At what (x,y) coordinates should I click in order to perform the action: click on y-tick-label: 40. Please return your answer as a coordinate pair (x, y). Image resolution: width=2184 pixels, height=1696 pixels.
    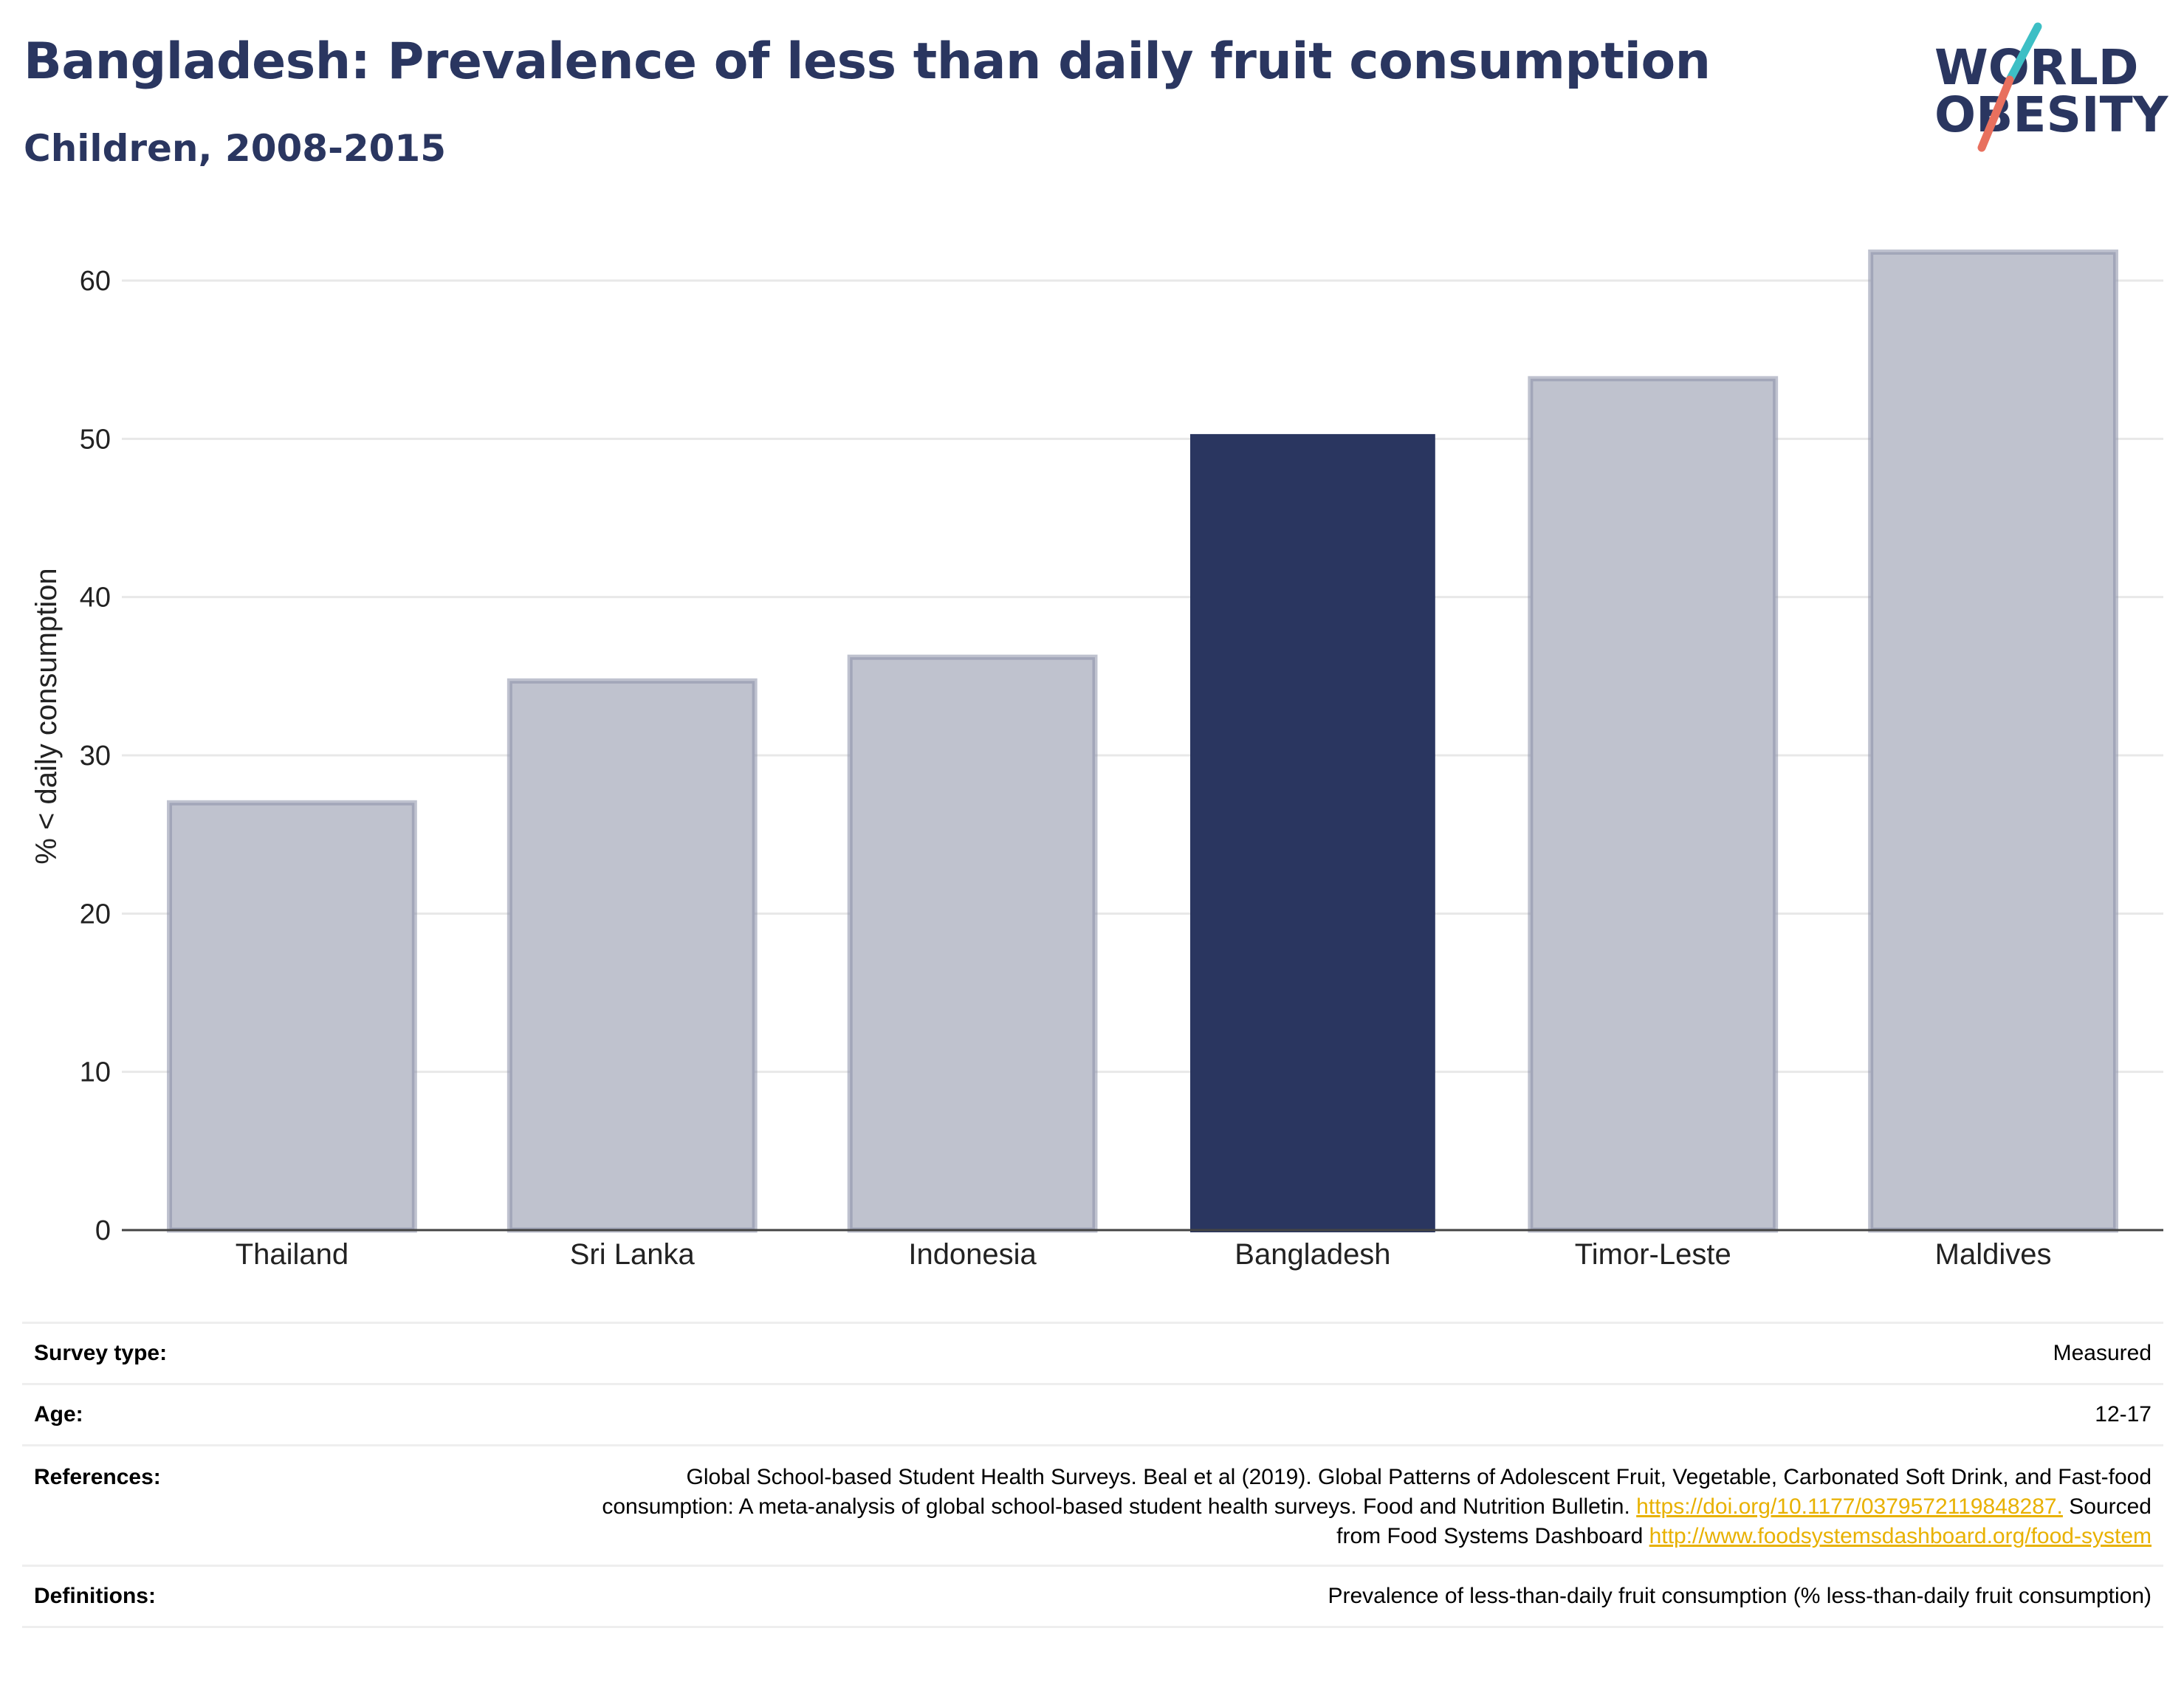
    Looking at the image, I should click on (96, 598).